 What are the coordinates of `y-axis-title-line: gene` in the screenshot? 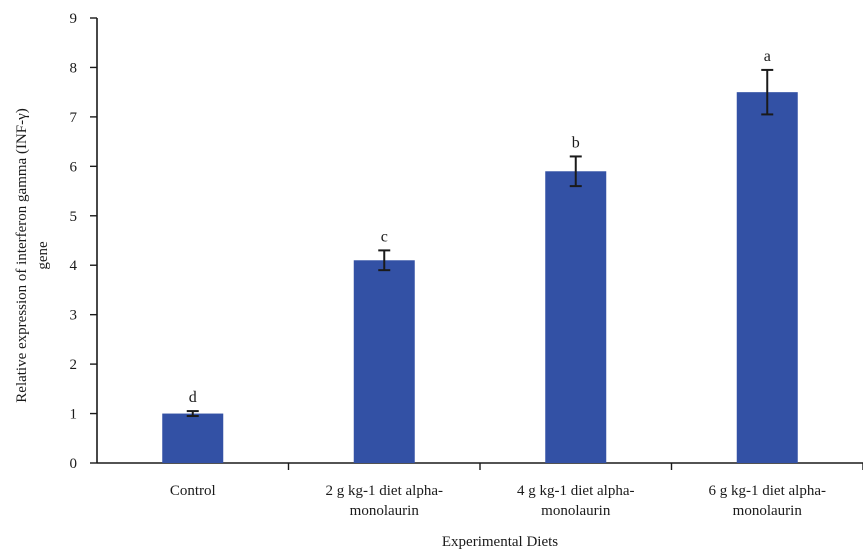 It's located at (43, 255).